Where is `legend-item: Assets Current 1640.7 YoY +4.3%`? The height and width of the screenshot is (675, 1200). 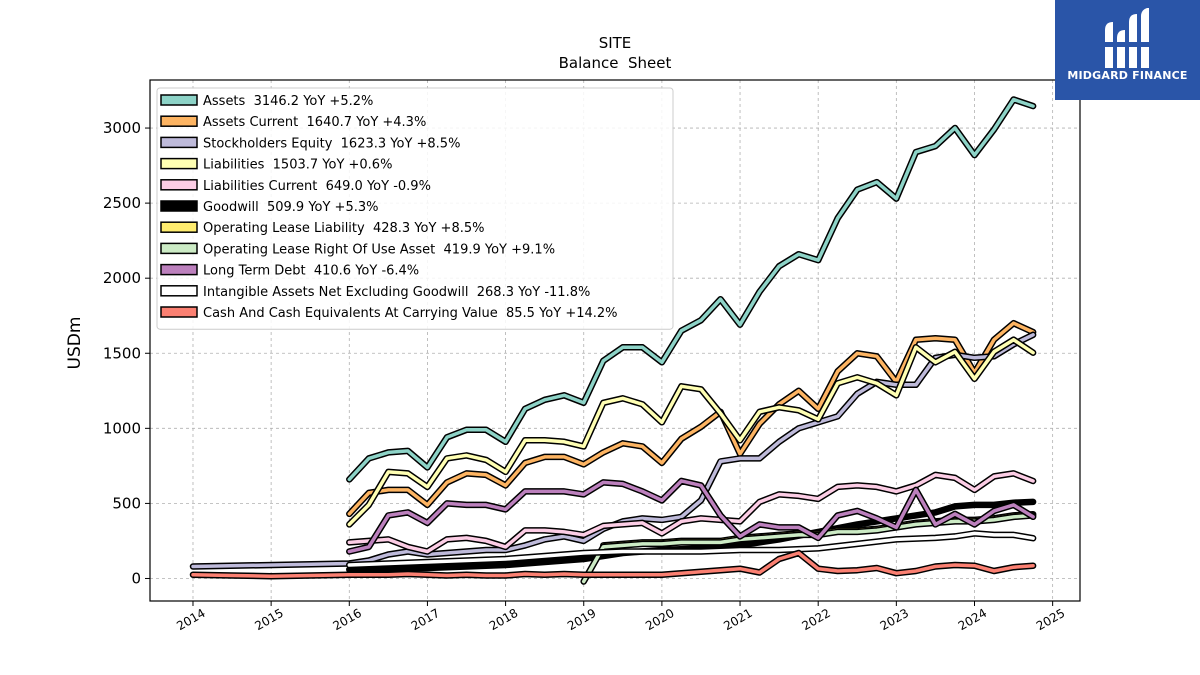
legend-item: Assets Current 1640.7 YoY +4.3% is located at coordinates (293, 122).